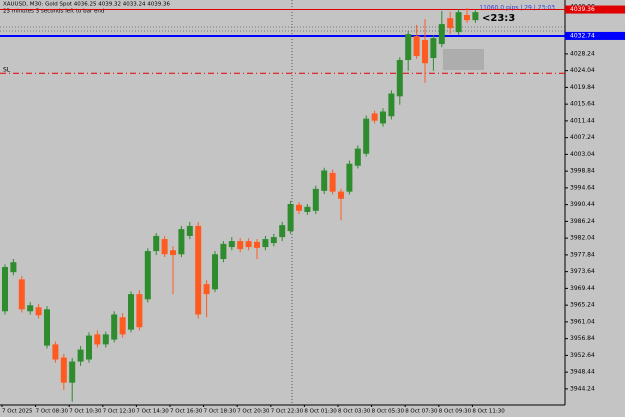 The image size is (625, 417). I want to click on y-tick-label: 3965.24, so click(582, 305).